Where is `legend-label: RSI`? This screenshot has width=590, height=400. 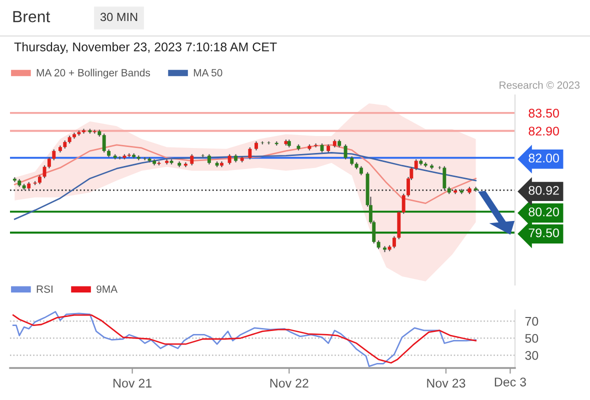 legend-label: RSI is located at coordinates (44, 289).